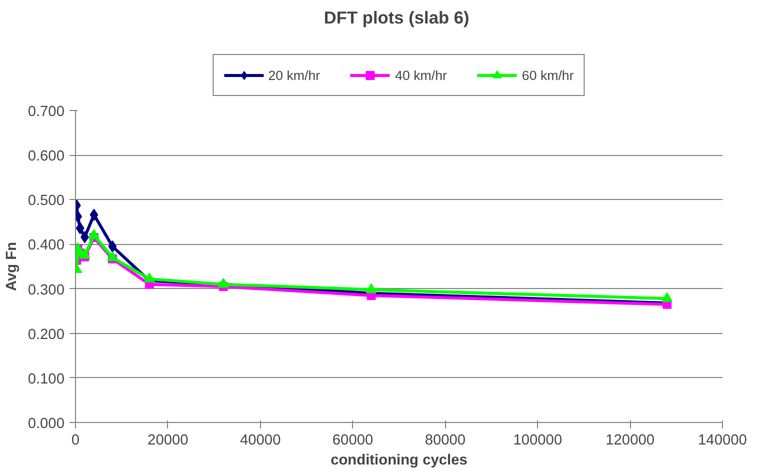  Describe the element at coordinates (46, 424) in the screenshot. I see `y-tick-label: 0.000` at that location.